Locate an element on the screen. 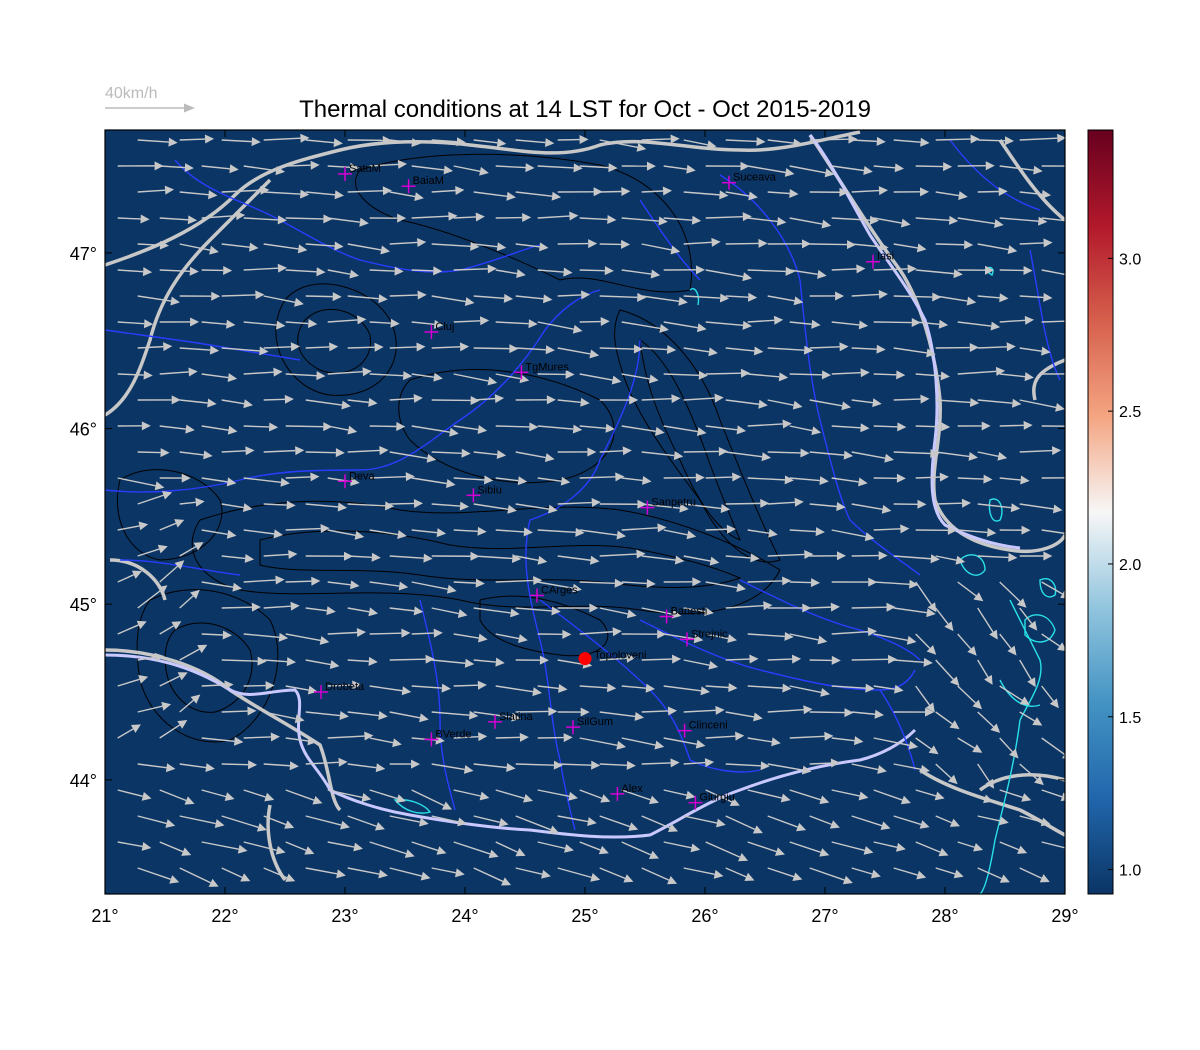 The width and height of the screenshot is (1200, 1050). lake-bicaz is located at coordinates (694, 297).